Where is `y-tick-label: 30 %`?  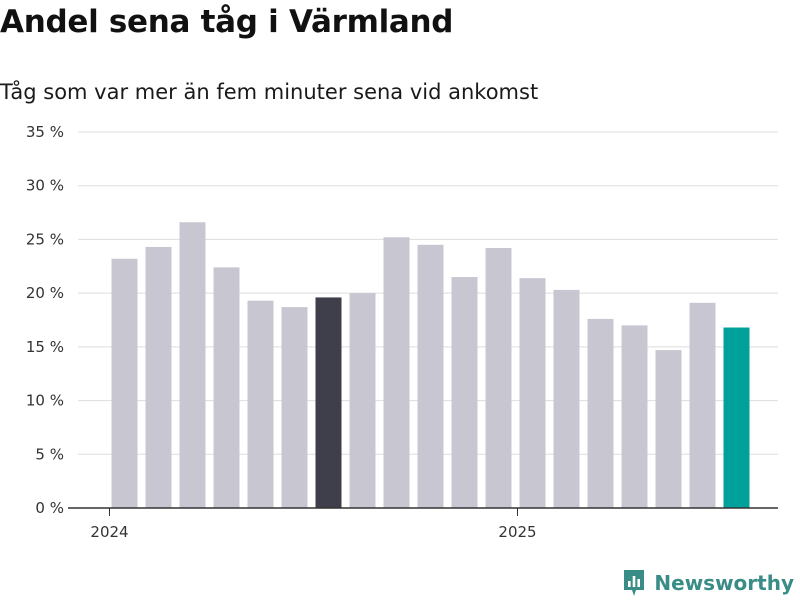 y-tick-label: 30 % is located at coordinates (45, 186).